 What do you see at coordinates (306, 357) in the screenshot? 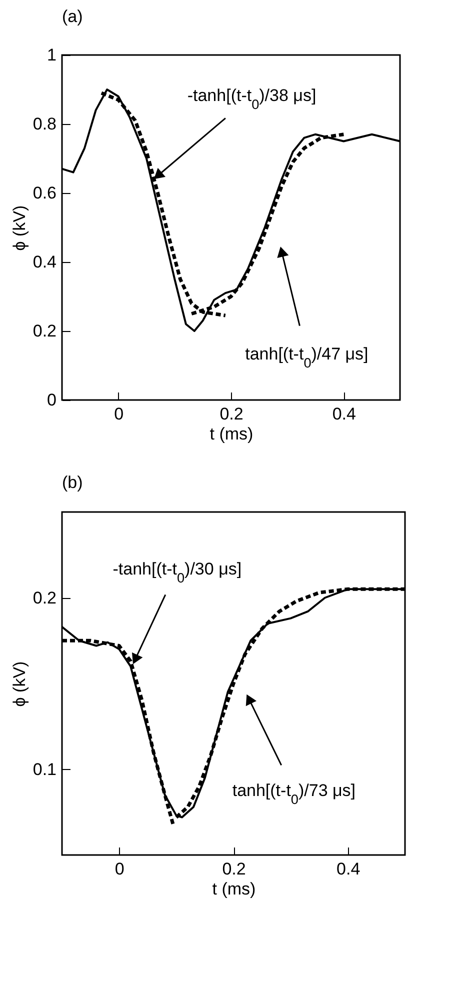
I see `annotation: tanh[(t-t$_{0}$)/47 μs]` at bounding box center [306, 357].